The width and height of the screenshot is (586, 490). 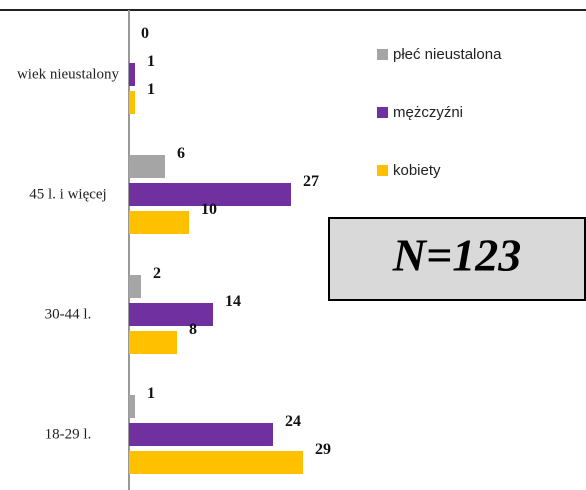 What do you see at coordinates (209, 209) in the screenshot?
I see `value-label: 10` at bounding box center [209, 209].